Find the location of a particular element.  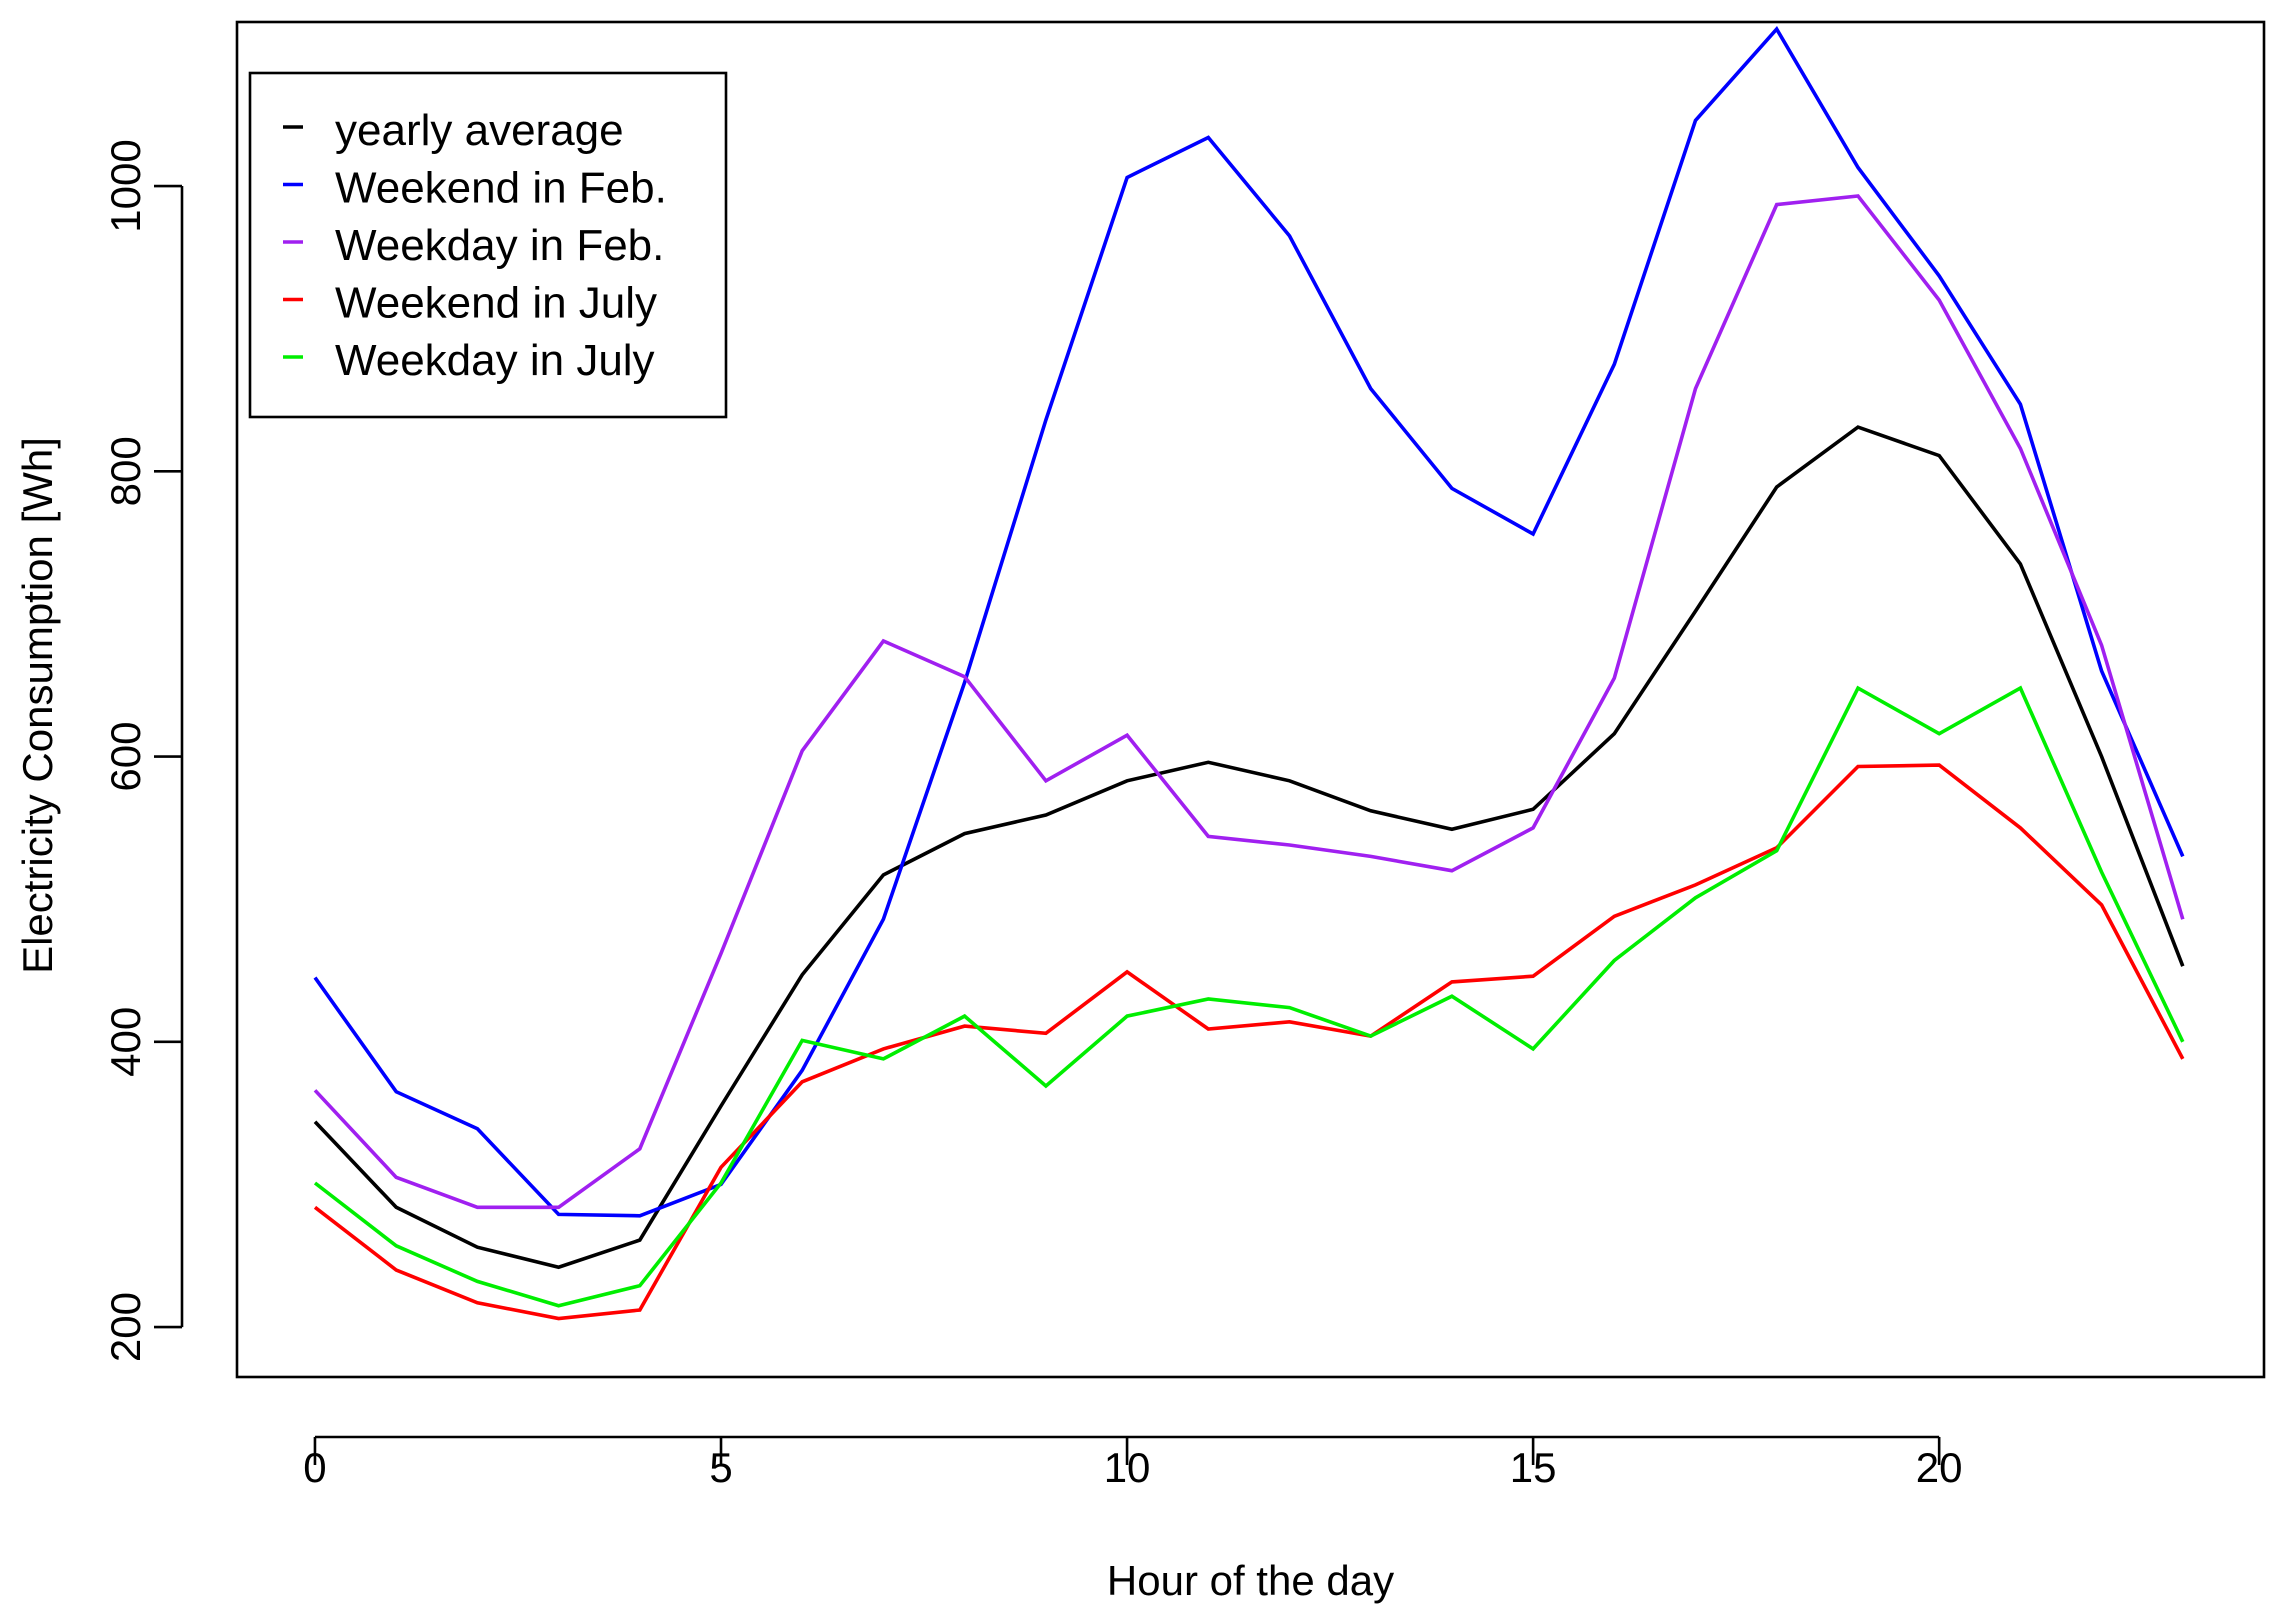

legend-box is located at coordinates (488, 245).